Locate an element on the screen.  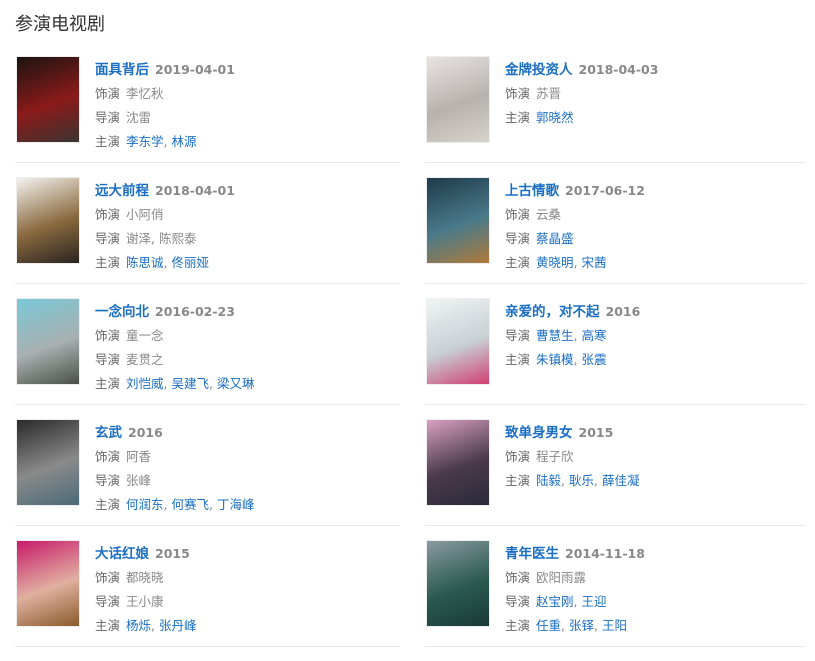
title-line: 大话红娘 2015 is located at coordinates (146, 554).